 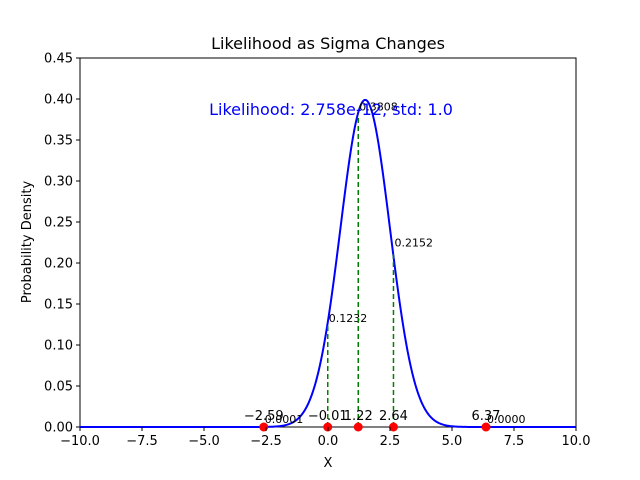 I want to click on density-value-label: 0.0001, so click(x=284, y=419).